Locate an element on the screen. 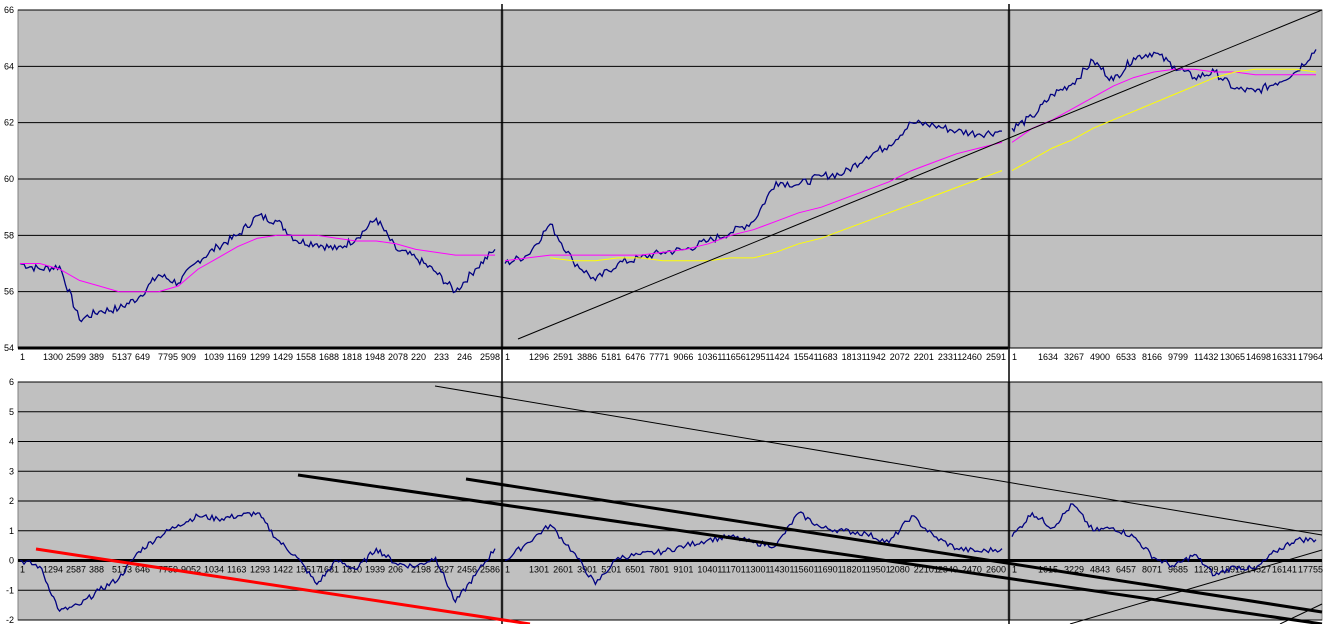  x-tick-label: 1301 is located at coordinates (539, 570).